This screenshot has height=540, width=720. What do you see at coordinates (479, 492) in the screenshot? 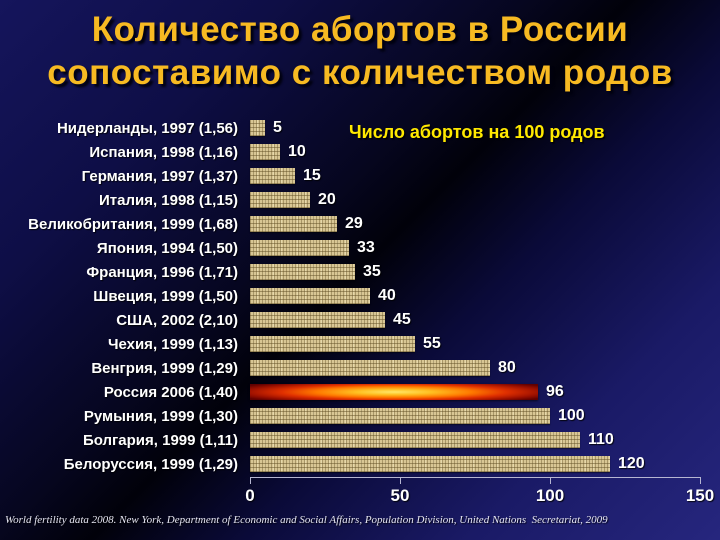
I see `x-axis: 0 50 100 150` at bounding box center [479, 492].